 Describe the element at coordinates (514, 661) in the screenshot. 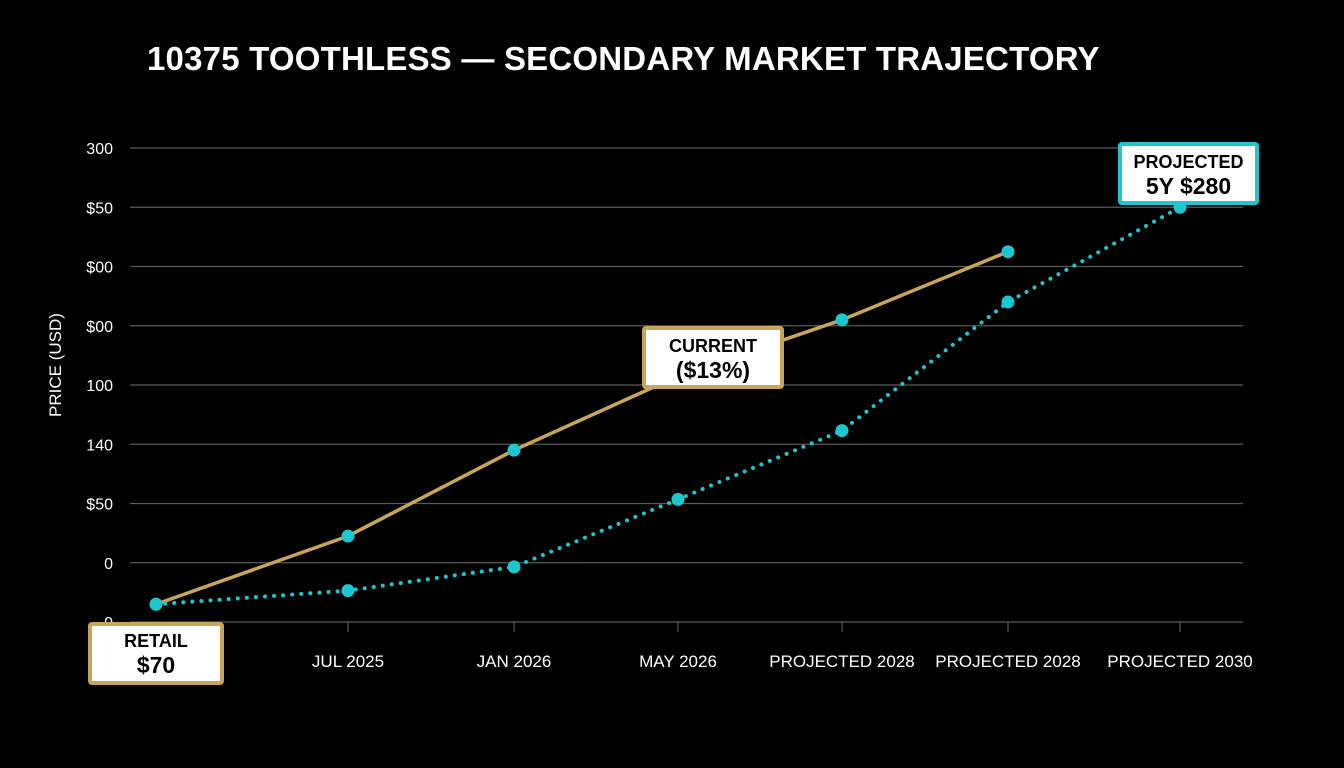

I see `x-tick-label: JAN 2026` at that location.